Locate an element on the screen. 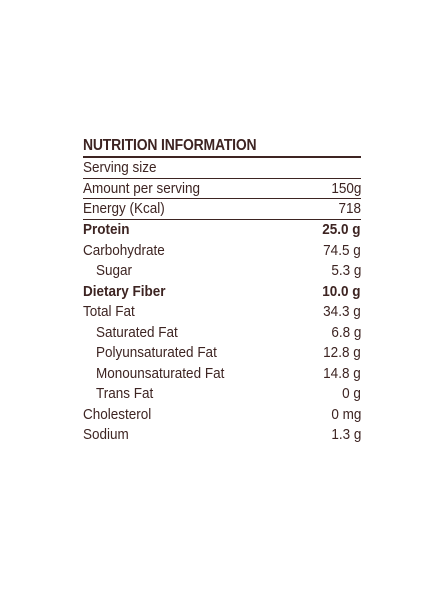  row-protein: Protein 25.0 g is located at coordinates (222, 230).